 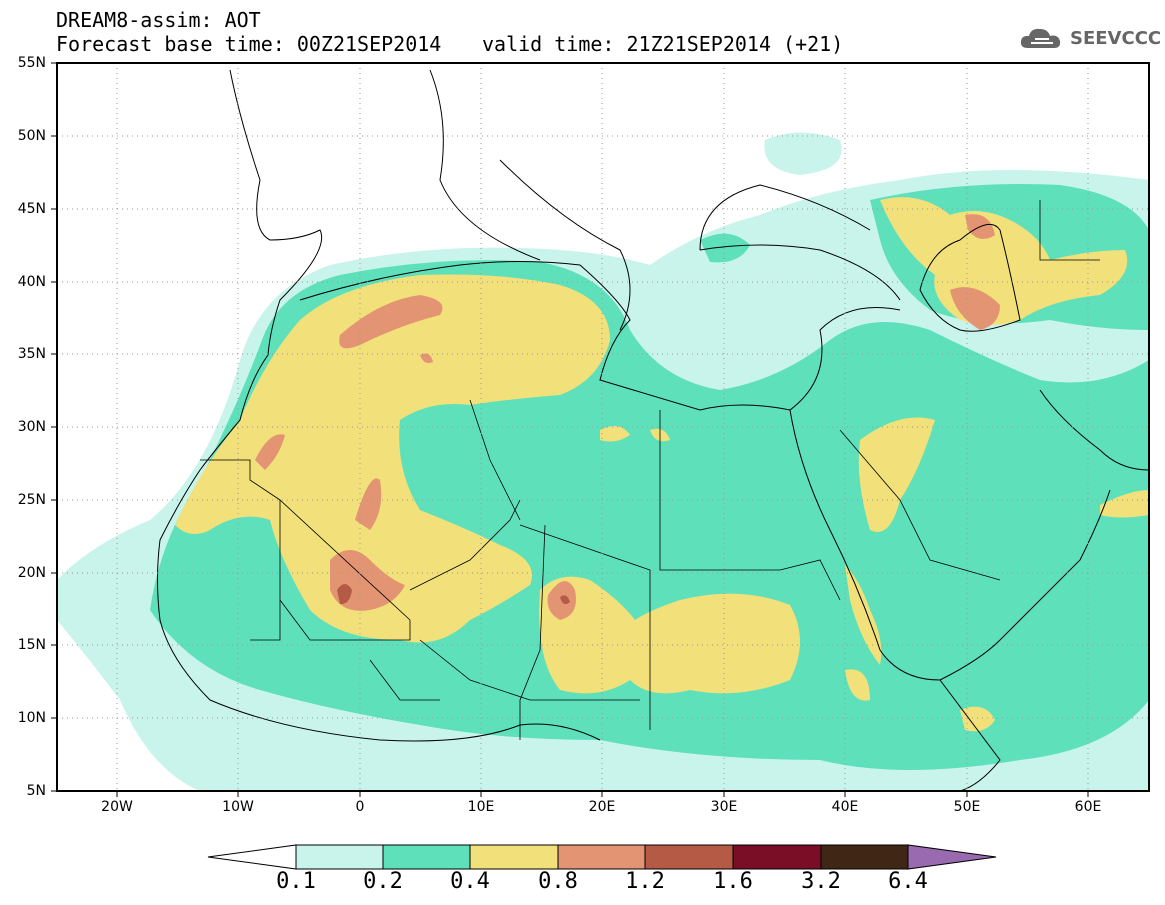 I want to click on lon-label: 50E, so click(x=967, y=807).